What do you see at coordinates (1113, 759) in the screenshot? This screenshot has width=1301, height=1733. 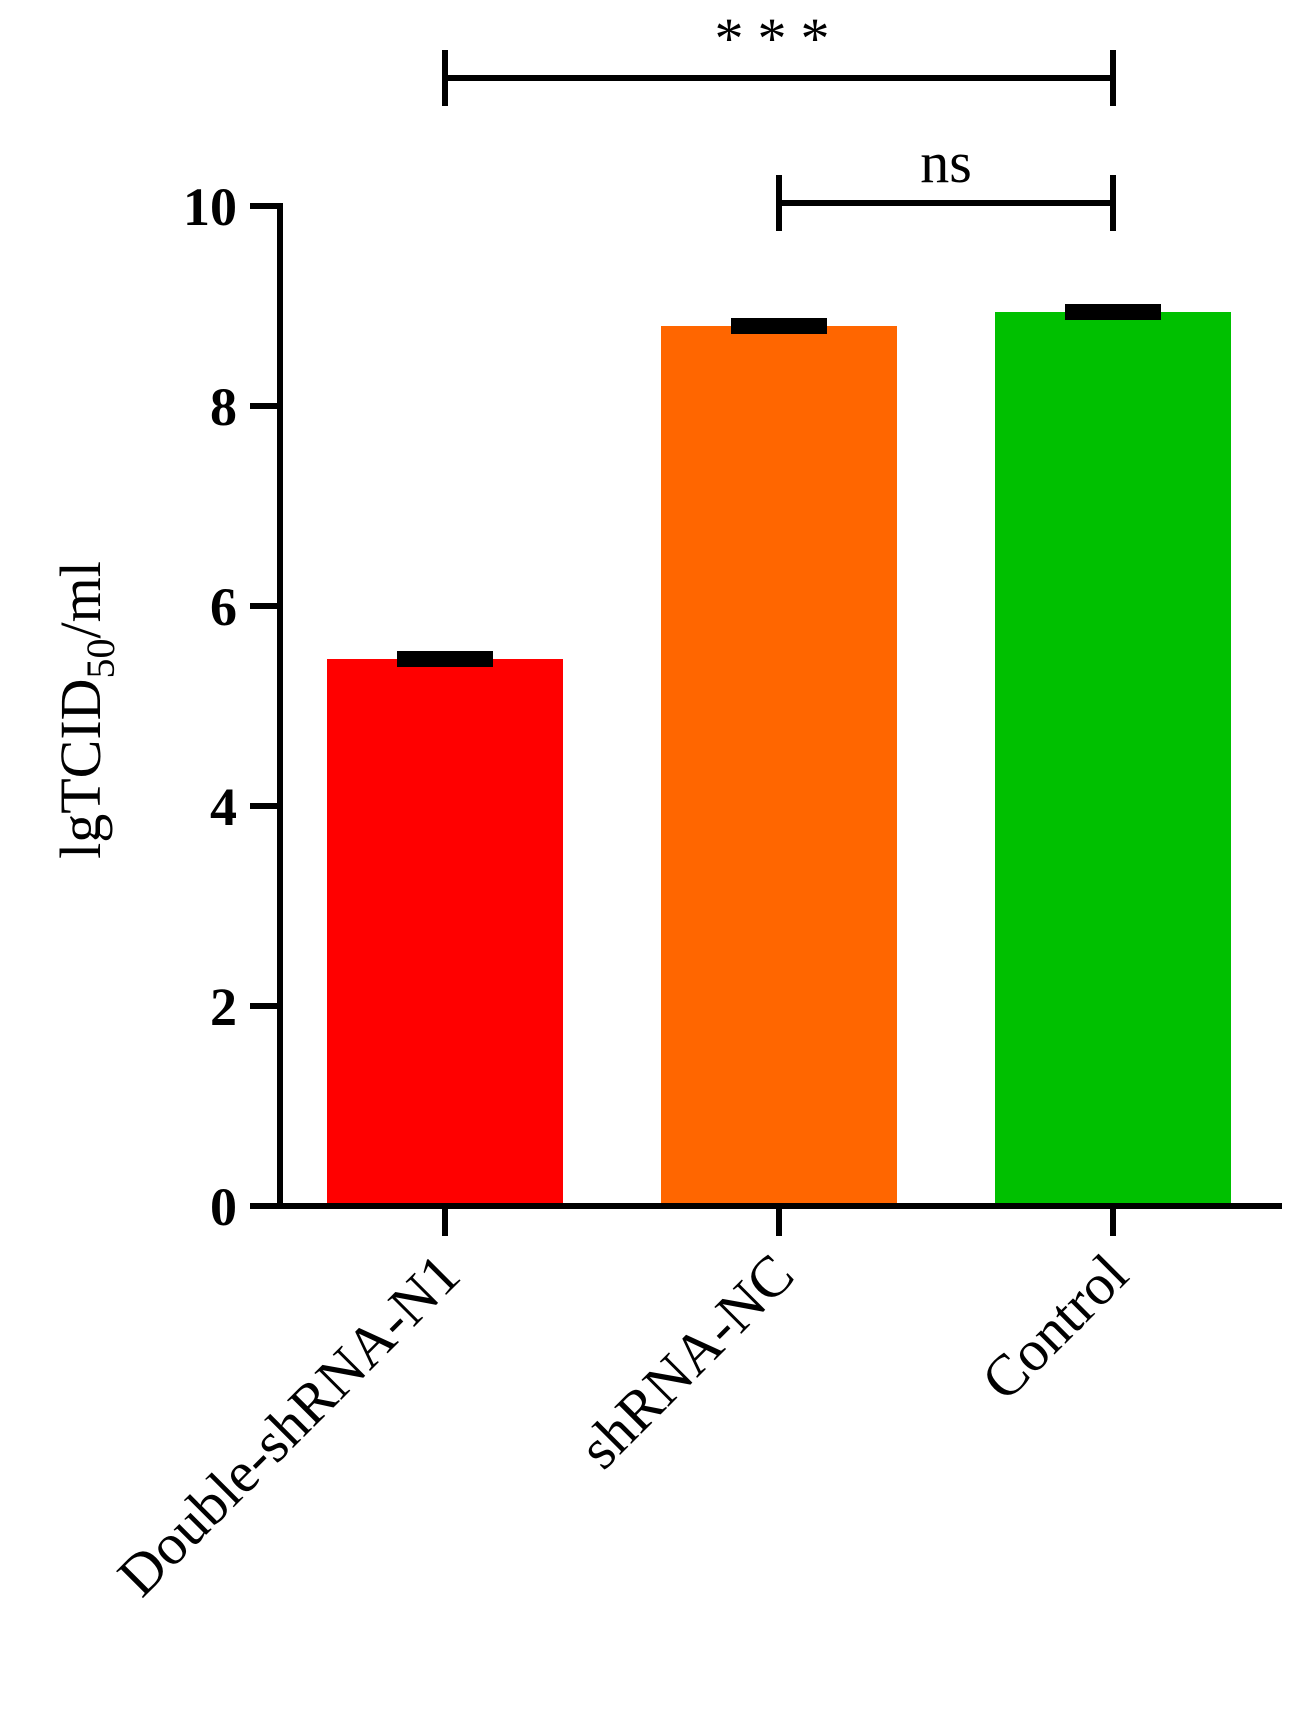 I see `bar-control` at bounding box center [1113, 759].